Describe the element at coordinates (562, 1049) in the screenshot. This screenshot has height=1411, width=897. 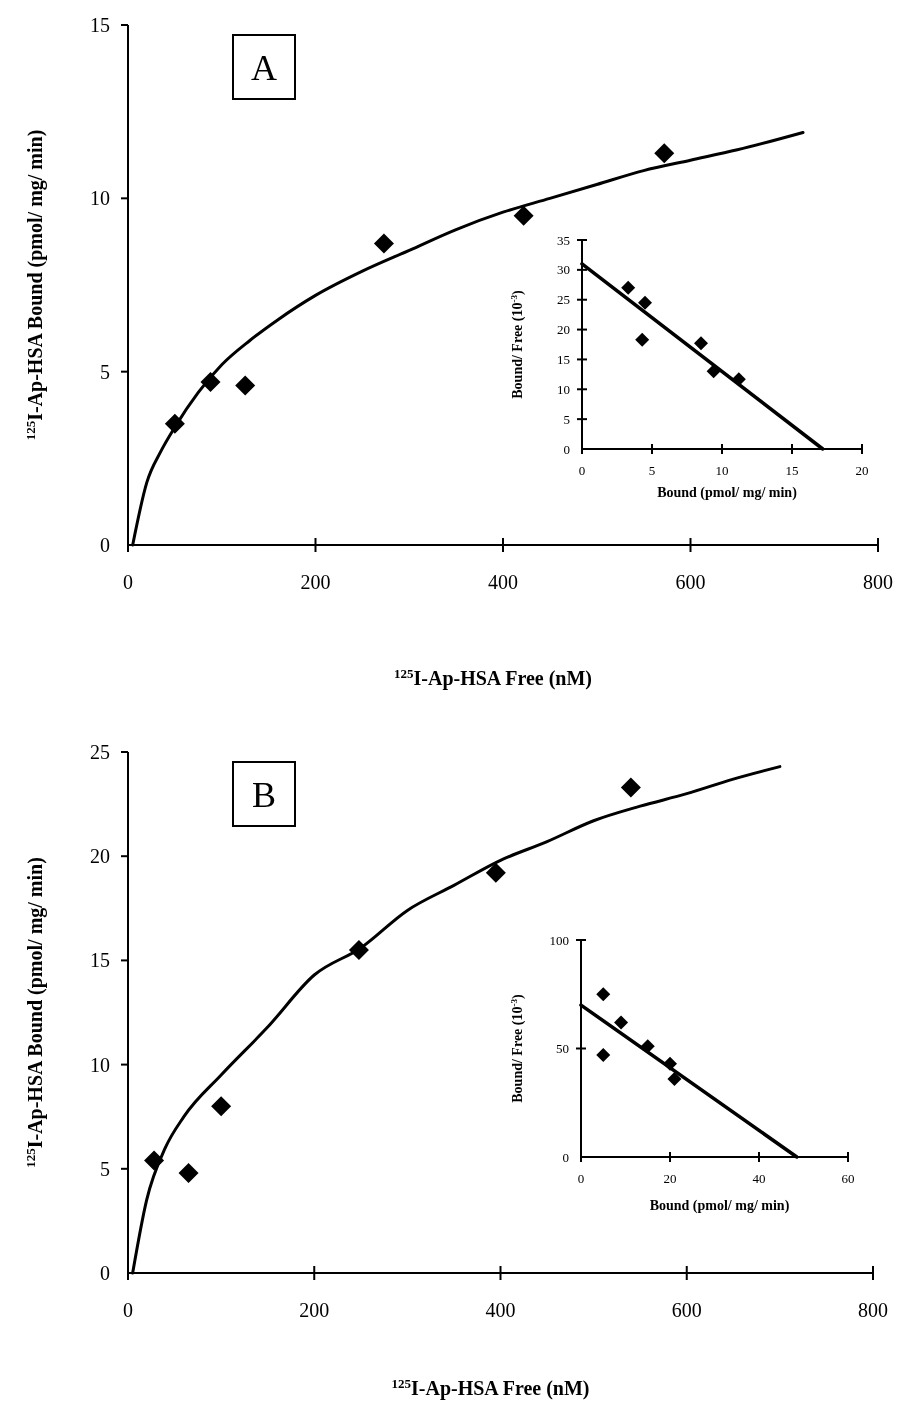
I see `y-tick-label: 50` at that location.